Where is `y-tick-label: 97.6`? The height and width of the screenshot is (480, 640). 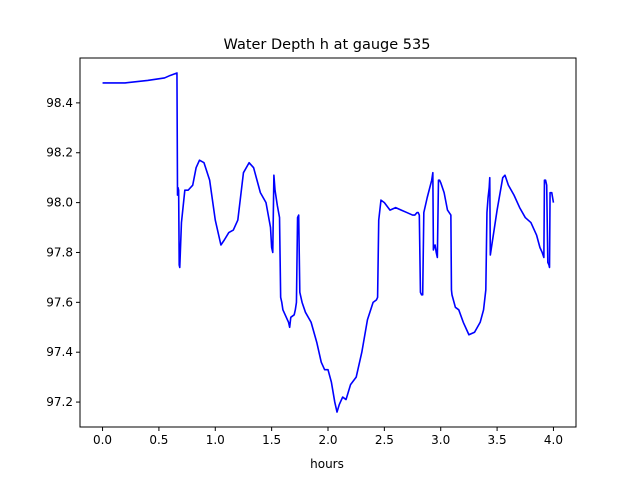
y-tick-label: 97.6 is located at coordinates (59, 302).